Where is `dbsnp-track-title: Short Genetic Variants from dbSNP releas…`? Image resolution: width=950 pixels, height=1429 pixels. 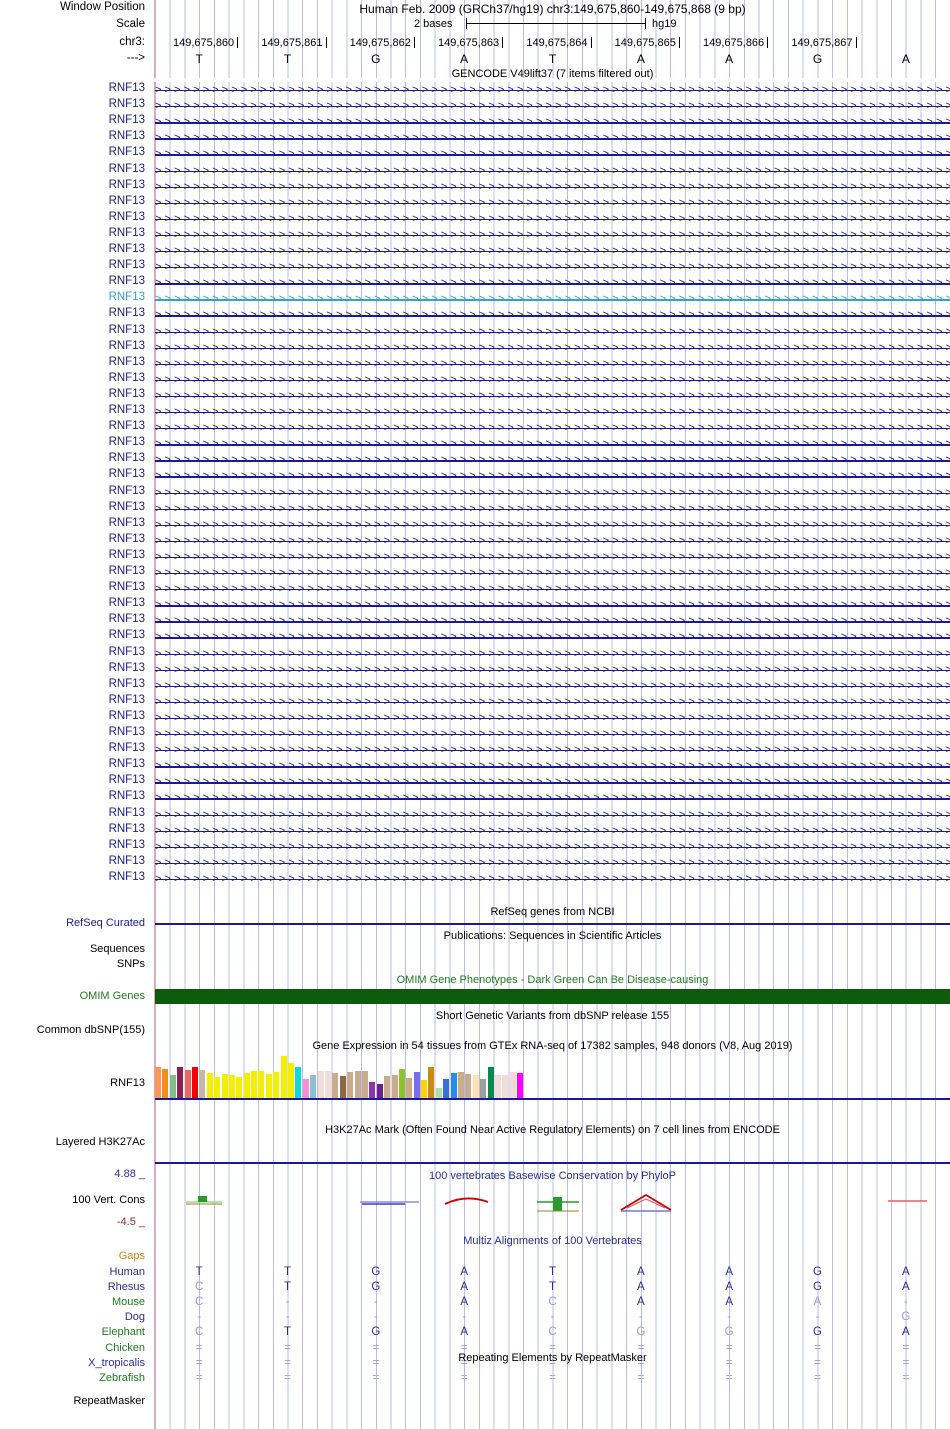 dbsnp-track-title: Short Genetic Variants from dbSNP releas… is located at coordinates (552, 1016).